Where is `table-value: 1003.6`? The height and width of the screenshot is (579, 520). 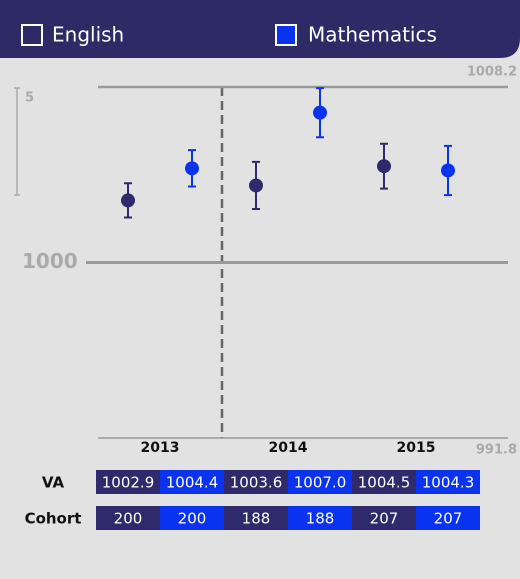 table-value: 1003.6 is located at coordinates (256, 483).